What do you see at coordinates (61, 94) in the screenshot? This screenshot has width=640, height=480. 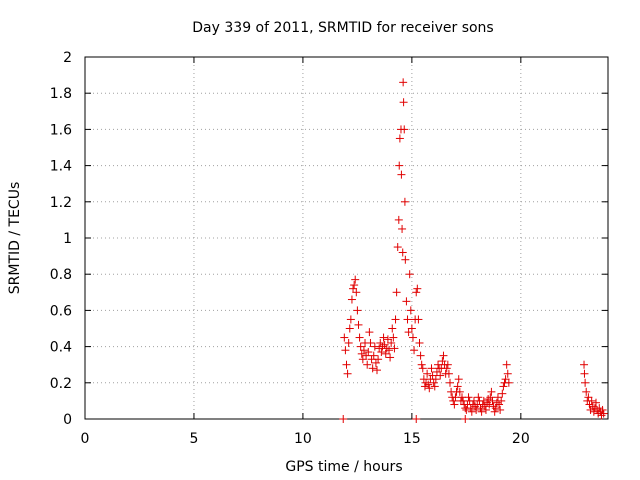 I see `y-tick-label: 1.8` at bounding box center [61, 94].